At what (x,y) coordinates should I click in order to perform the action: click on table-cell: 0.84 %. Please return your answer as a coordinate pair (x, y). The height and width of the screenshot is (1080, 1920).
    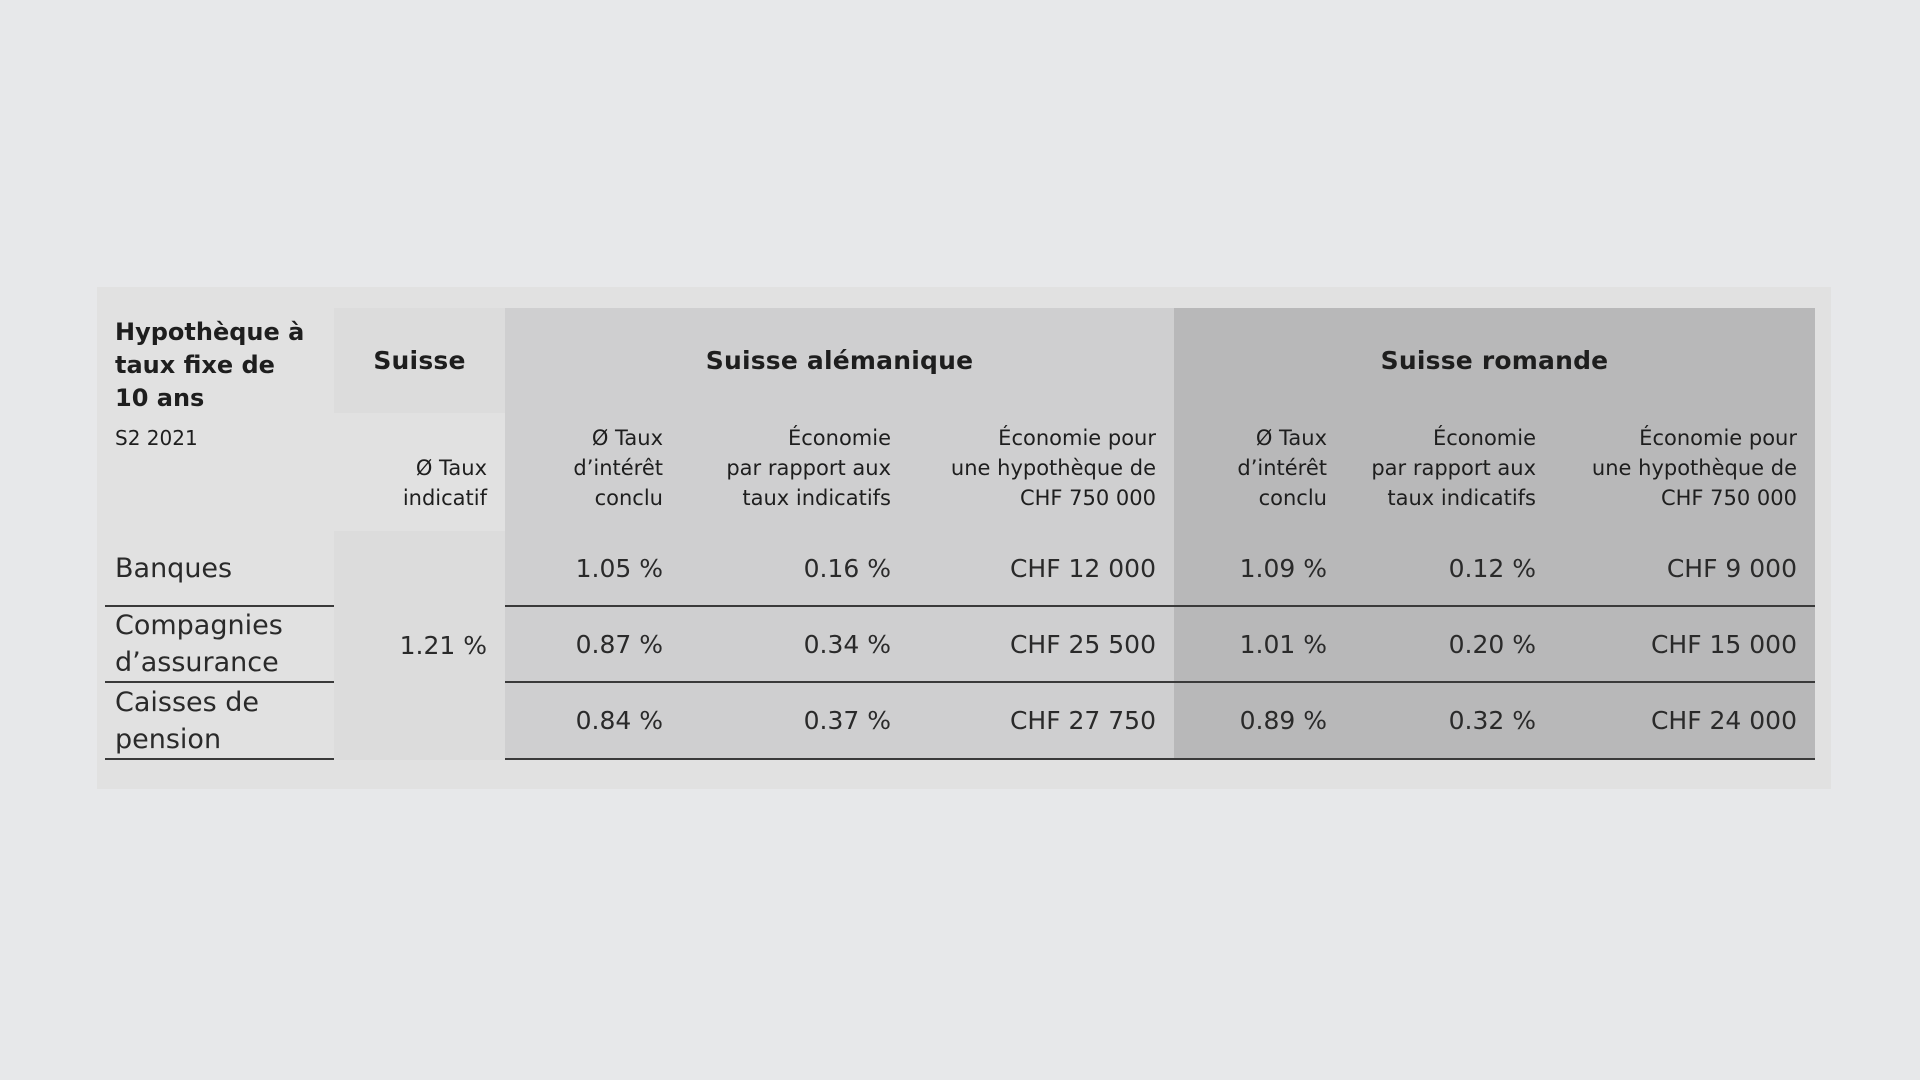
    Looking at the image, I should click on (593, 721).